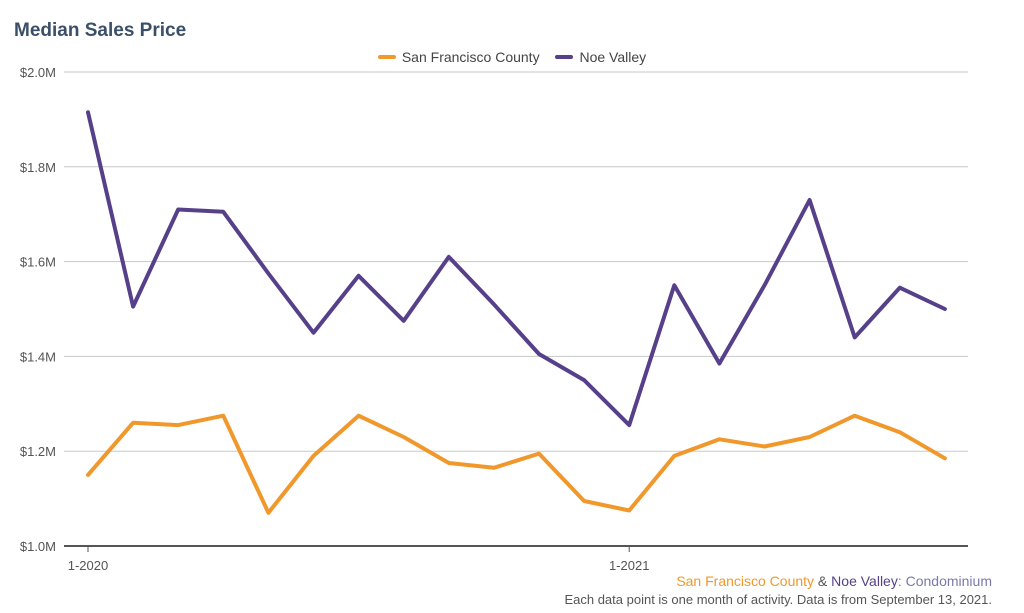 This screenshot has height=613, width=1024. Describe the element at coordinates (516, 559) in the screenshot. I see `x-axis: 1-2020 1-2021` at that location.